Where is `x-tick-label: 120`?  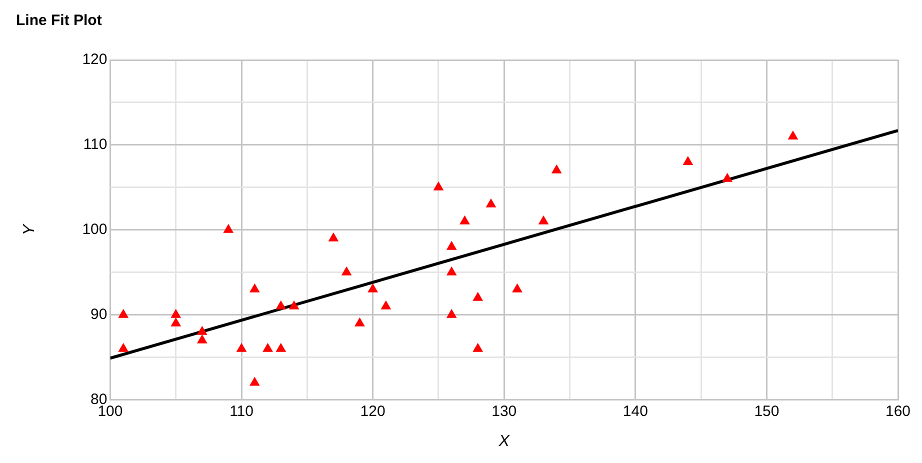
x-tick-label: 120 is located at coordinates (373, 411).